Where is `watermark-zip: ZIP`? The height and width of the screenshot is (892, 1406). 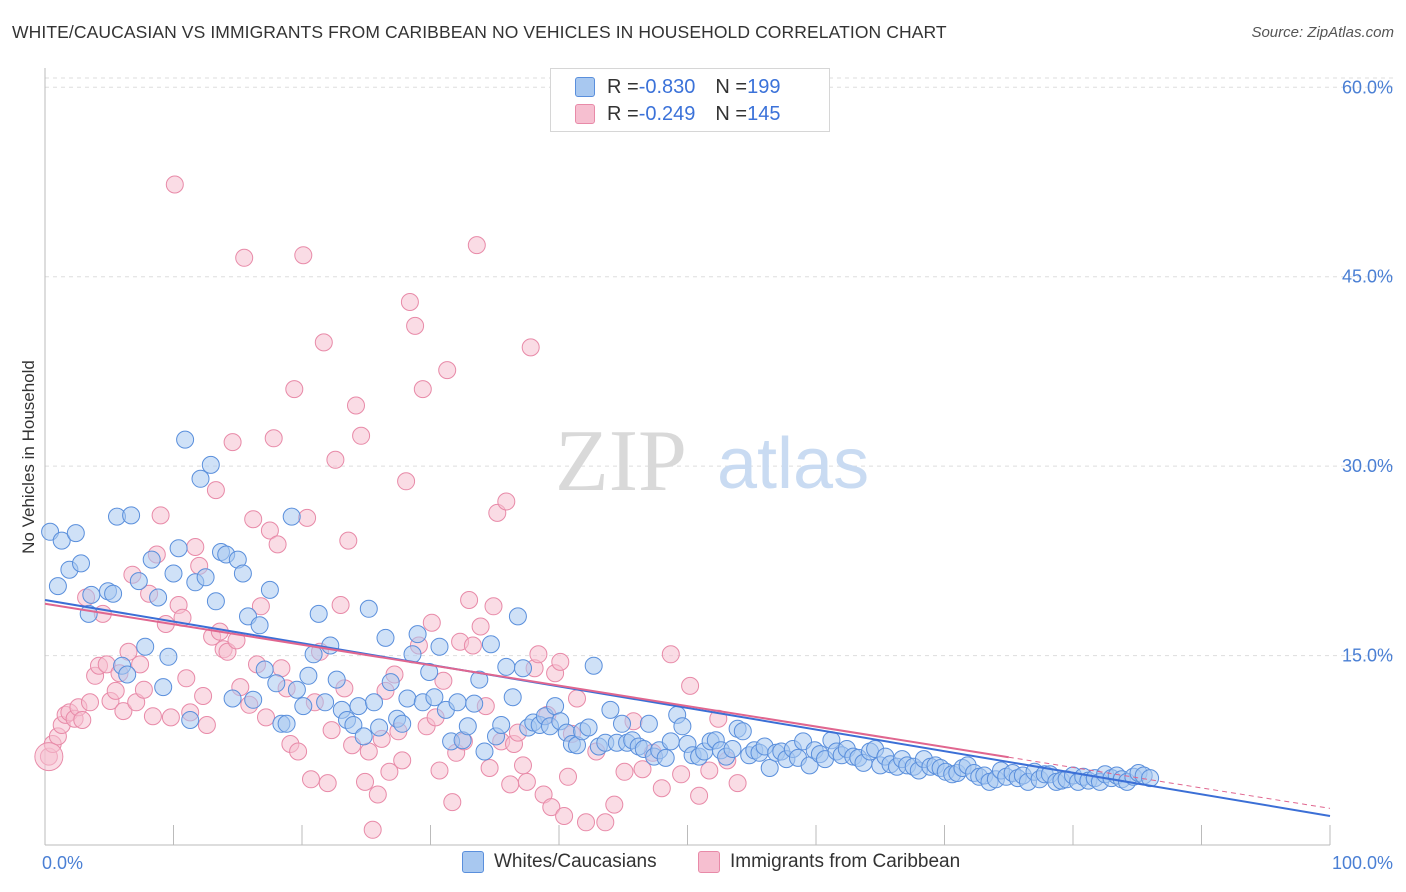 watermark-zip: ZIP is located at coordinates (621, 461).